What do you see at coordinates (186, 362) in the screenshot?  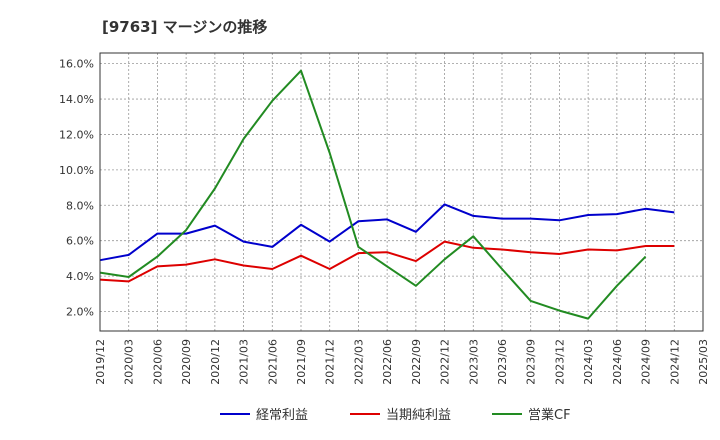 I see `x-tick-label: 2020/09` at bounding box center [186, 362].